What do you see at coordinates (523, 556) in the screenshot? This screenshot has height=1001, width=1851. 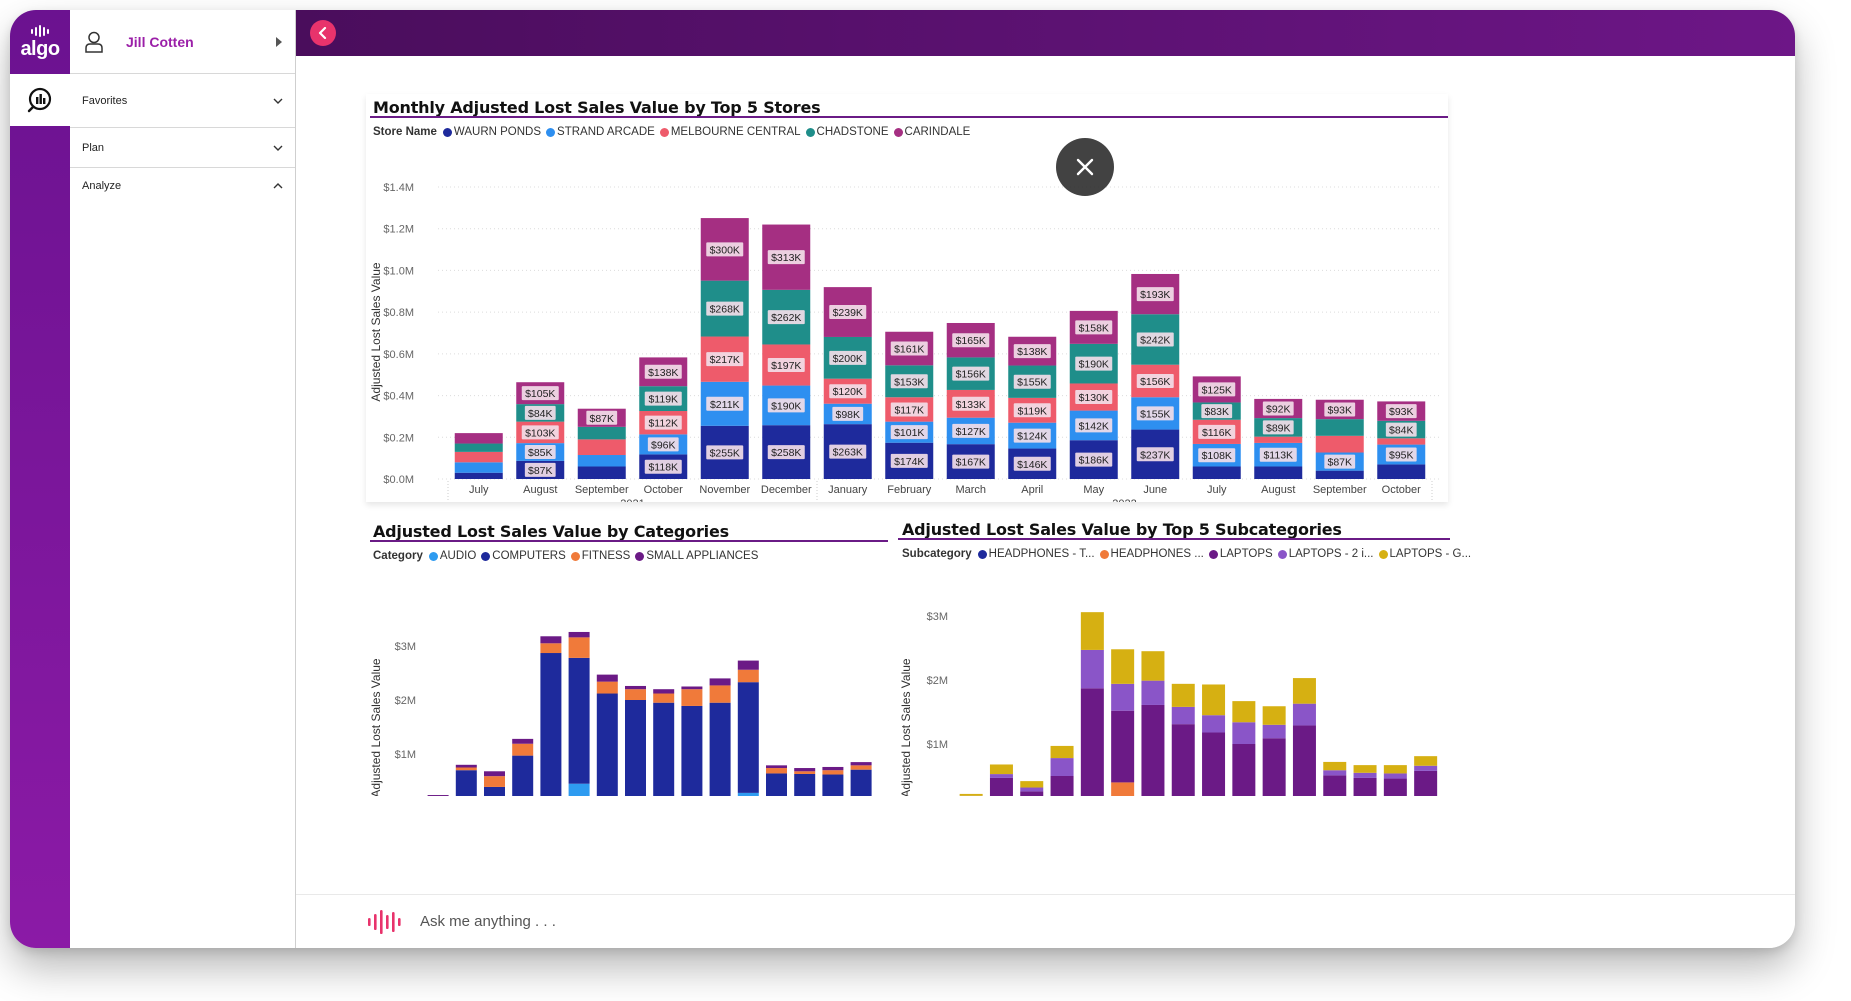 I see `legend-item: COMPUTERS` at bounding box center [523, 556].